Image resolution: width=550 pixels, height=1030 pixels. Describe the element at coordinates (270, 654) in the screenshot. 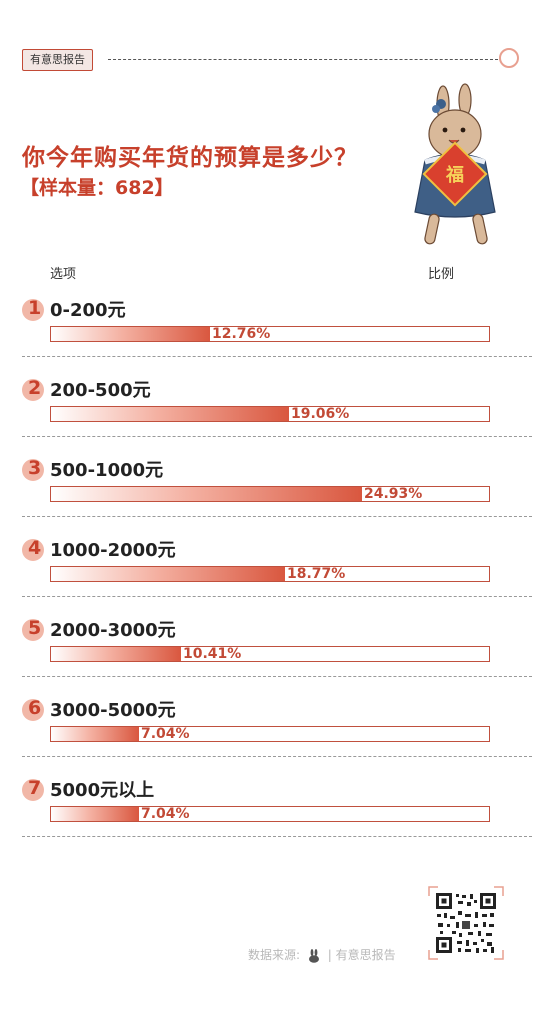

I see `bar-track: 10.41%` at that location.